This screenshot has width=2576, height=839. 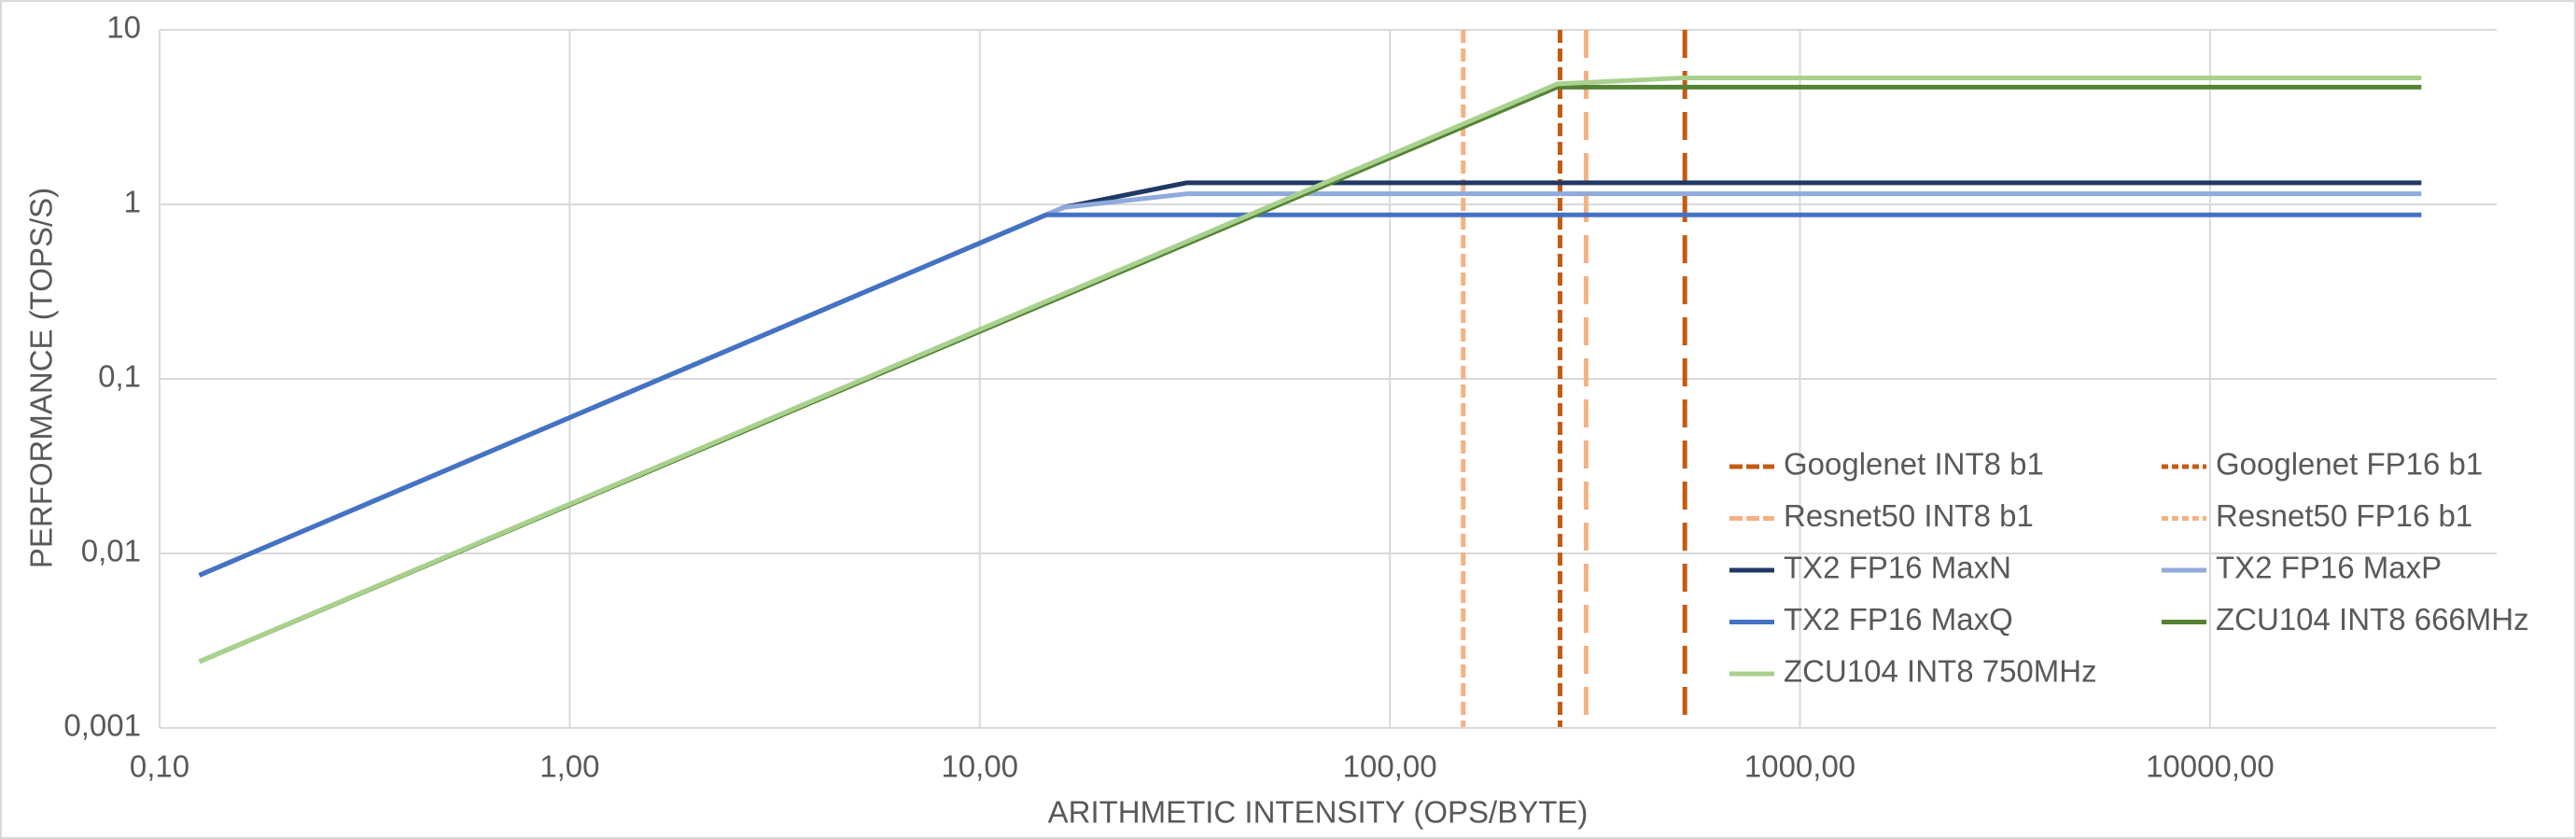 What do you see at coordinates (123, 27) in the screenshot?
I see `y-tick-label: 10` at bounding box center [123, 27].